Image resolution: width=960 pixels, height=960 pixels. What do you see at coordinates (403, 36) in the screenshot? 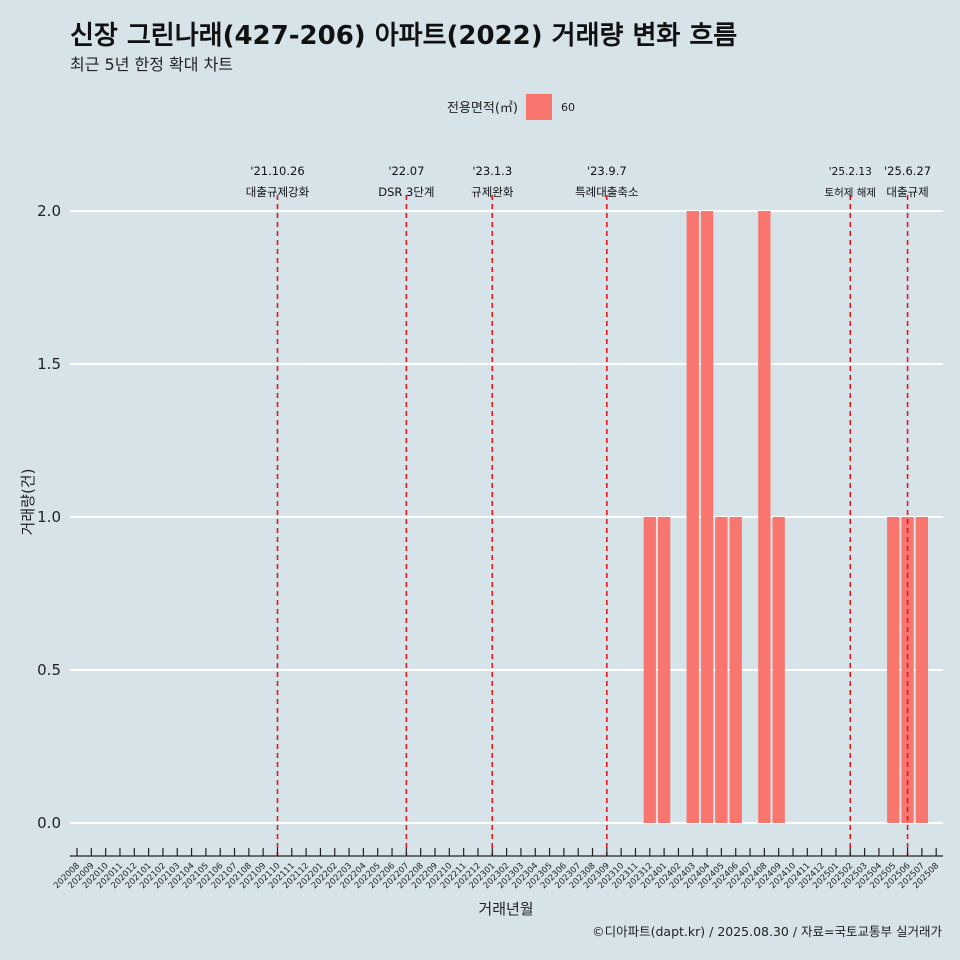
I see `chart-title: 신장 그린나래(427-206) 아파트(2022) 거래량 변화 흐름` at bounding box center [403, 36].